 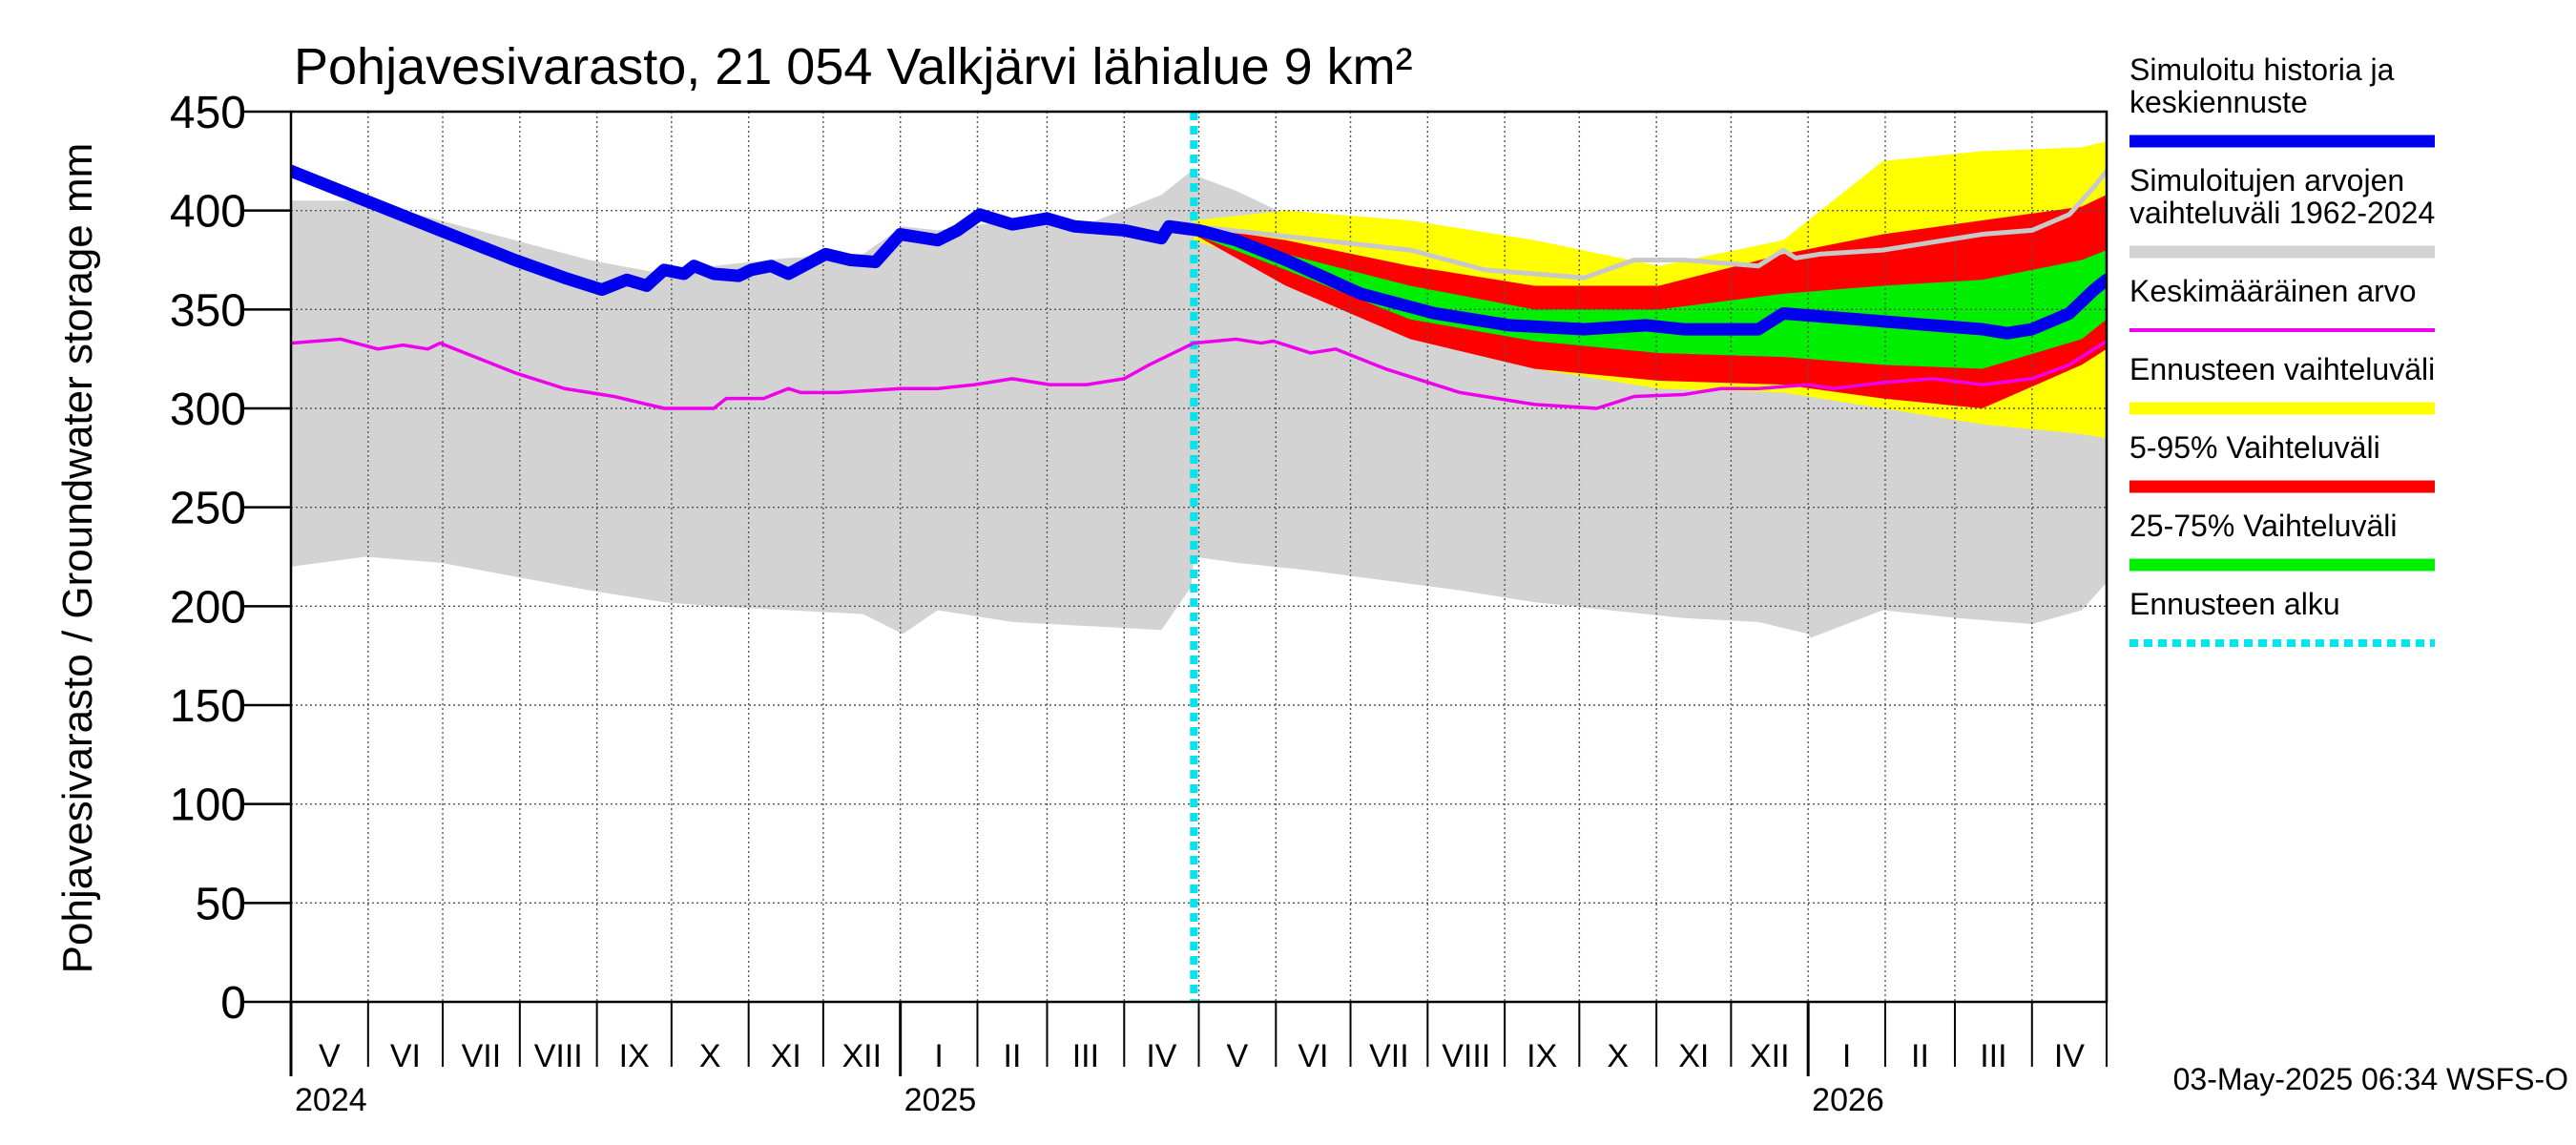 I want to click on month-label-15: VIII, so click(x=1466, y=1056).